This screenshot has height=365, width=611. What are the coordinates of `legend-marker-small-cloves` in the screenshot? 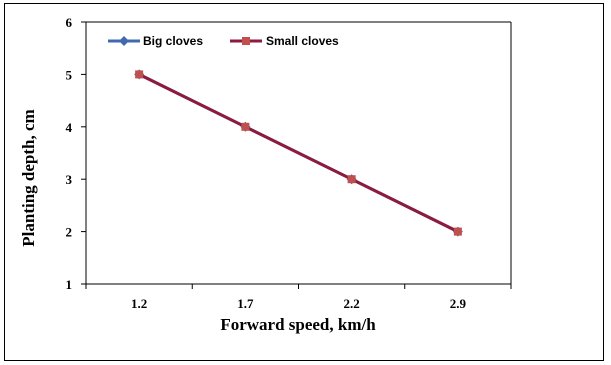 It's located at (246, 41).